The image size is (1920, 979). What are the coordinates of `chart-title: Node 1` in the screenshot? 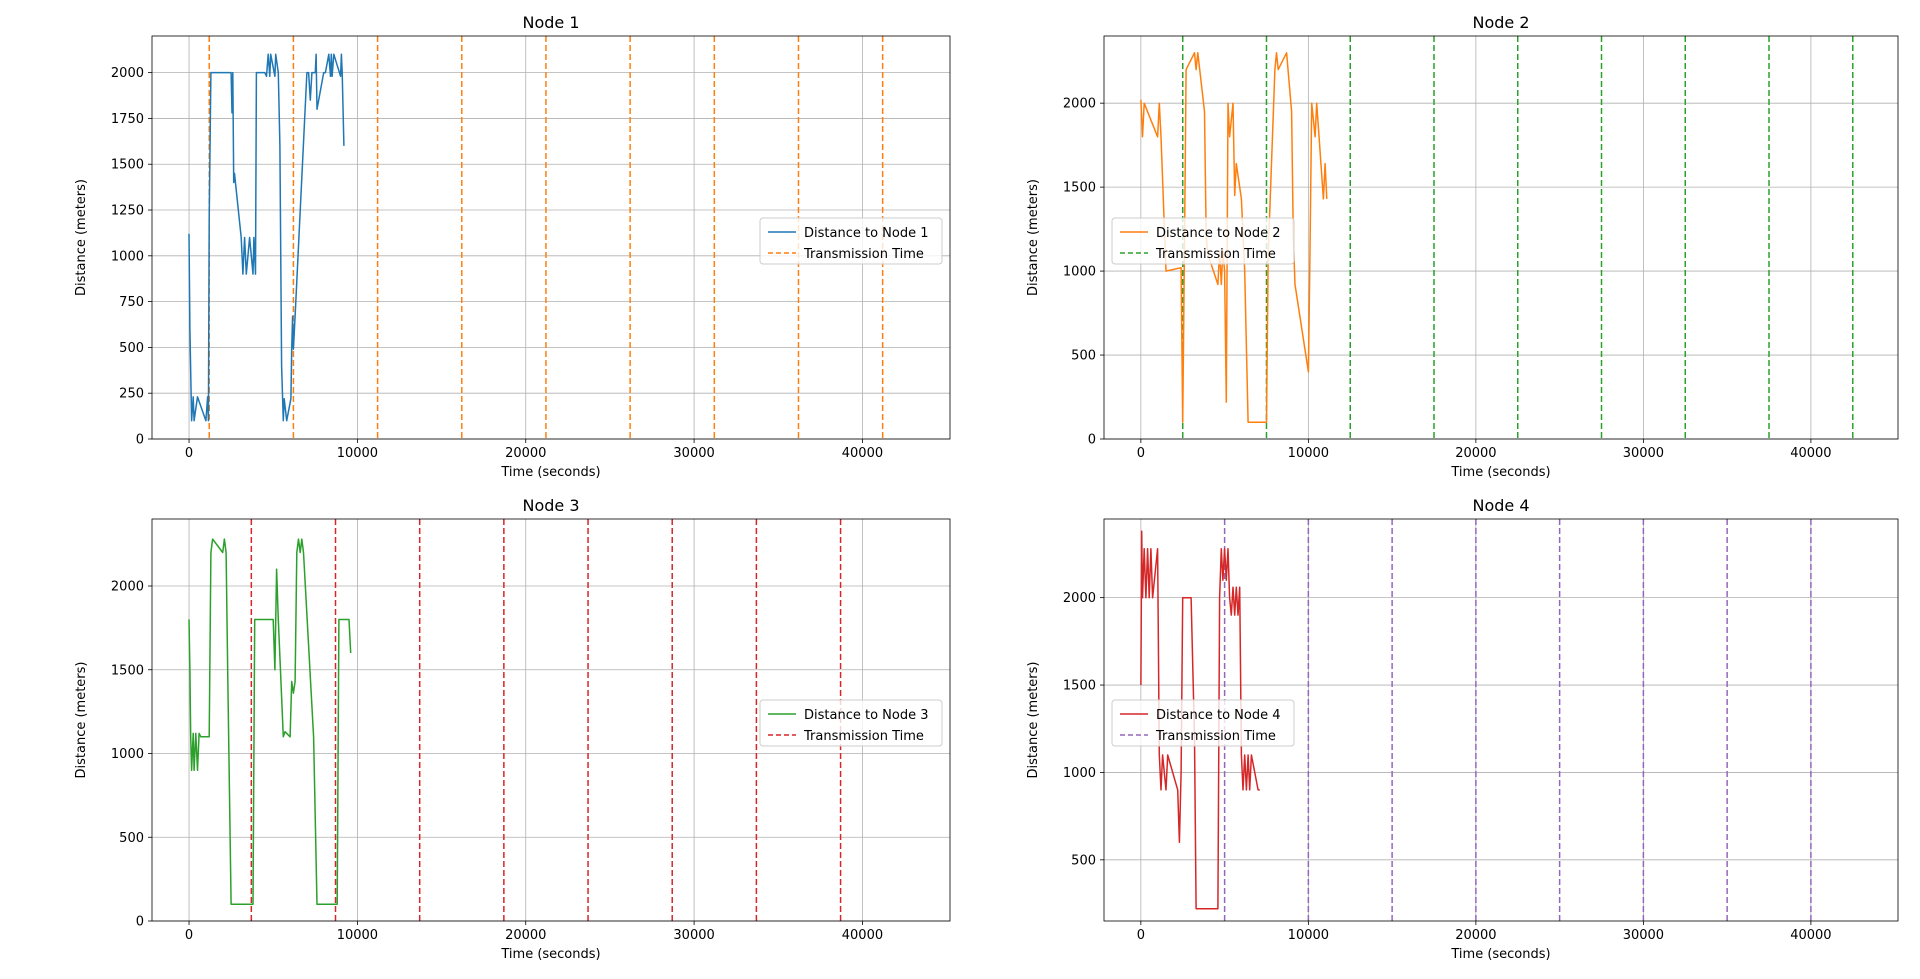 It's located at (550, 22).